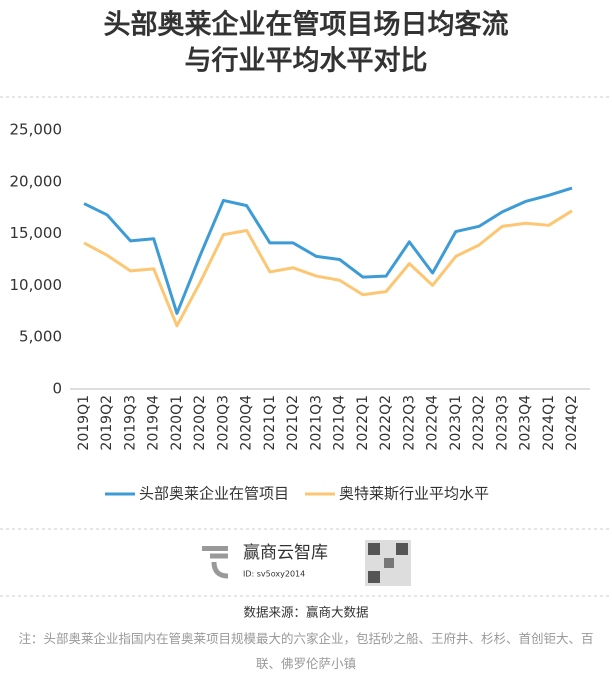 This screenshot has width=612, height=681. What do you see at coordinates (36, 233) in the screenshot?
I see `y-tick-label: 15,000` at bounding box center [36, 233].